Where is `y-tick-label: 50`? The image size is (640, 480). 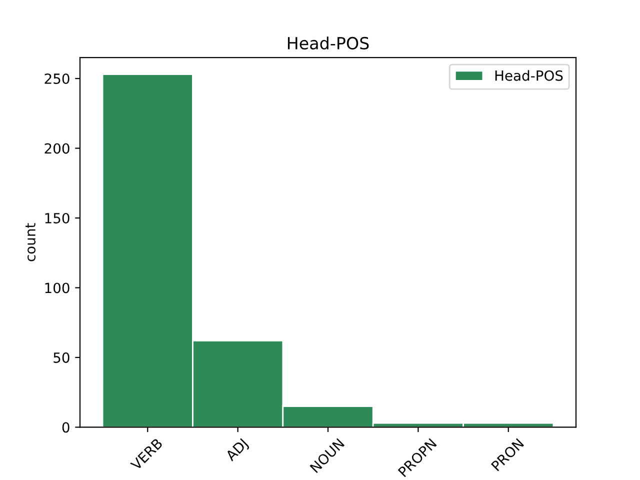 y-tick-label: 50 is located at coordinates (62, 357).